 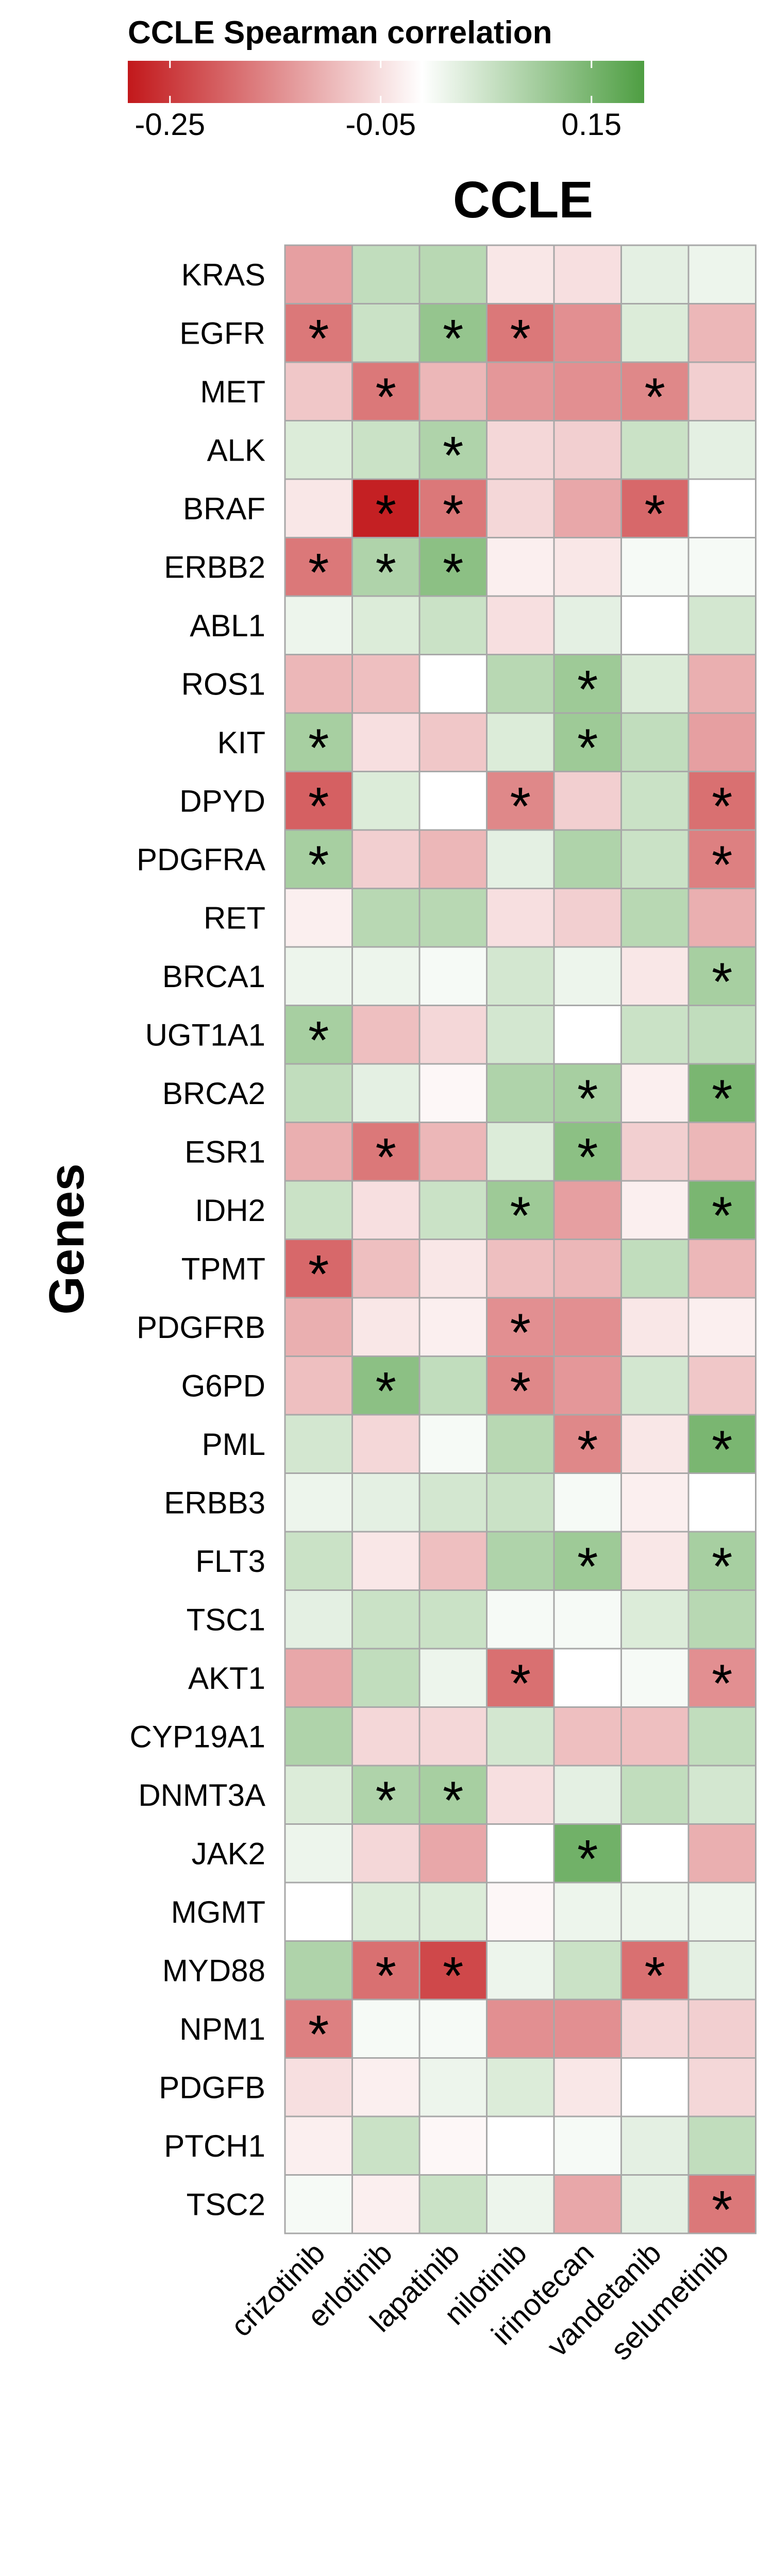 I want to click on row-label: KRAS, so click(x=223, y=275).